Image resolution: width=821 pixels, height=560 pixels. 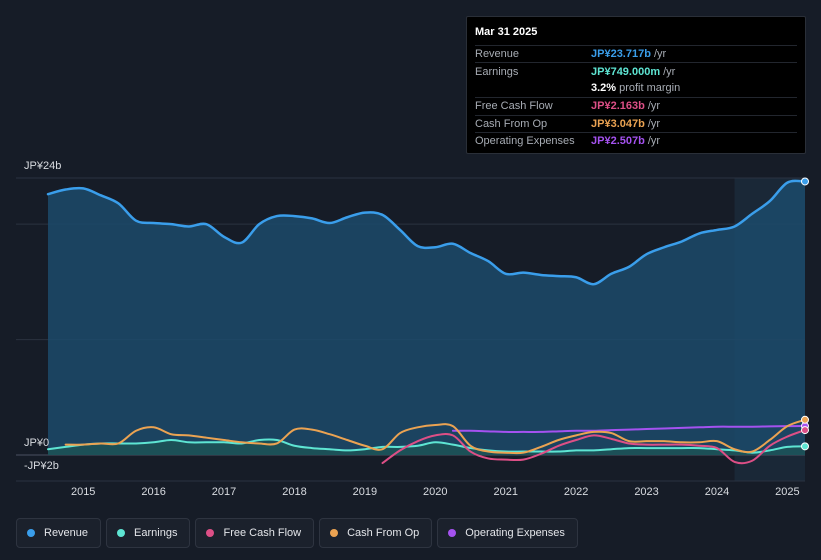 What do you see at coordinates (153, 492) in the screenshot?
I see `x-tick-label-2016: 2016` at bounding box center [153, 492].